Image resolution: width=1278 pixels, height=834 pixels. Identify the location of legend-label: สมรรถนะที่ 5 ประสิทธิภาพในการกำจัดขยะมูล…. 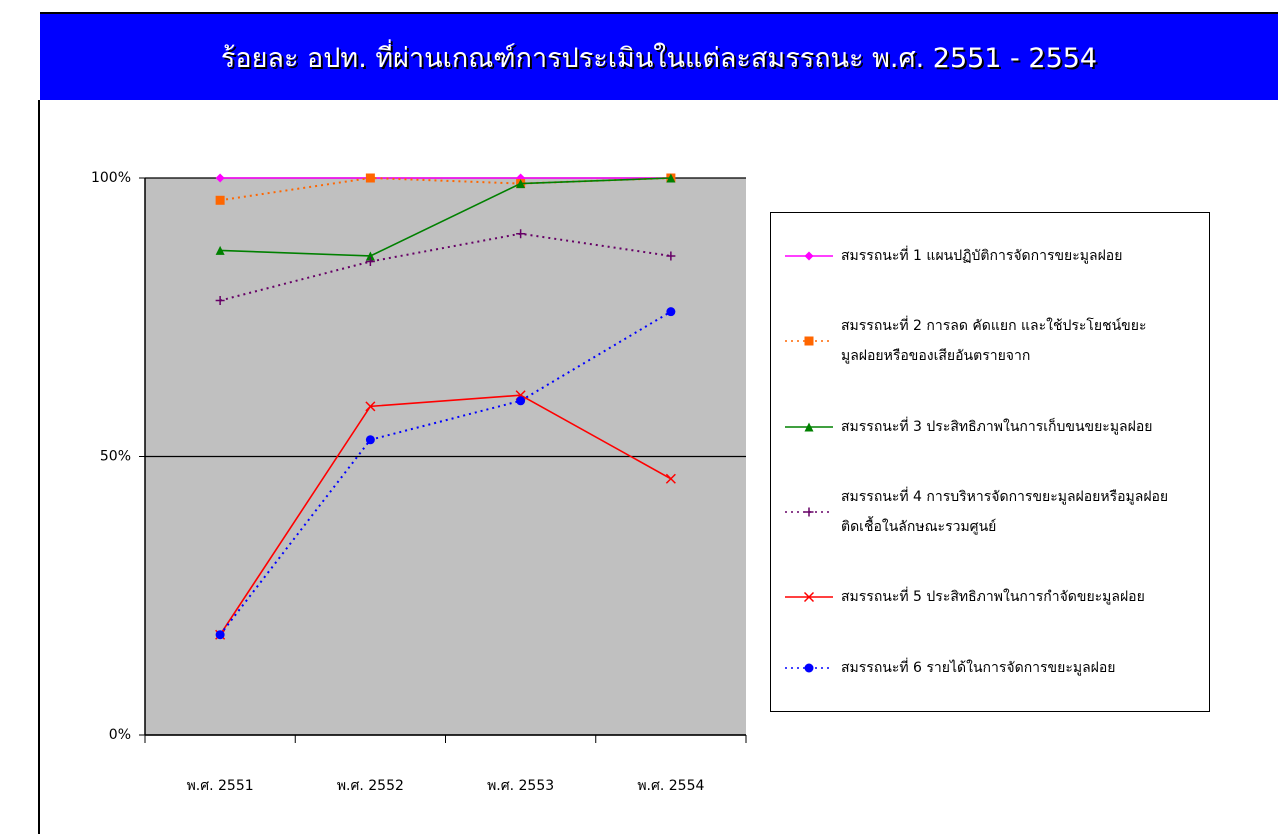
(993, 597).